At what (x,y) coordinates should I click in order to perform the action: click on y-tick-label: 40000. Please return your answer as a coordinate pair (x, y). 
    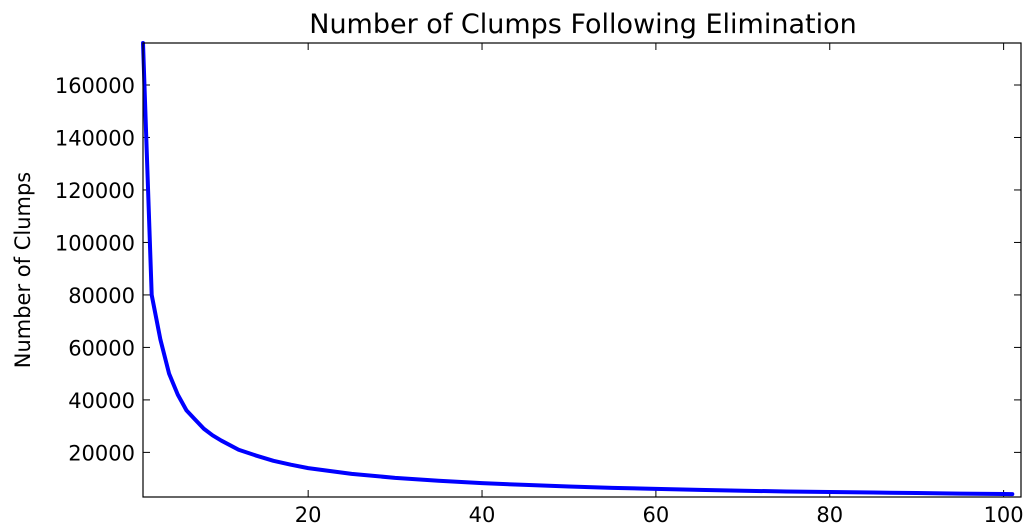
    Looking at the image, I should click on (101, 401).